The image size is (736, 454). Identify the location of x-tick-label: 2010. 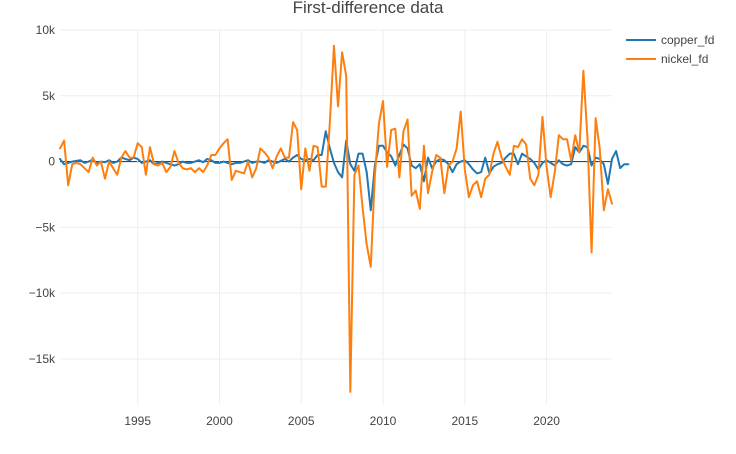
(383, 421).